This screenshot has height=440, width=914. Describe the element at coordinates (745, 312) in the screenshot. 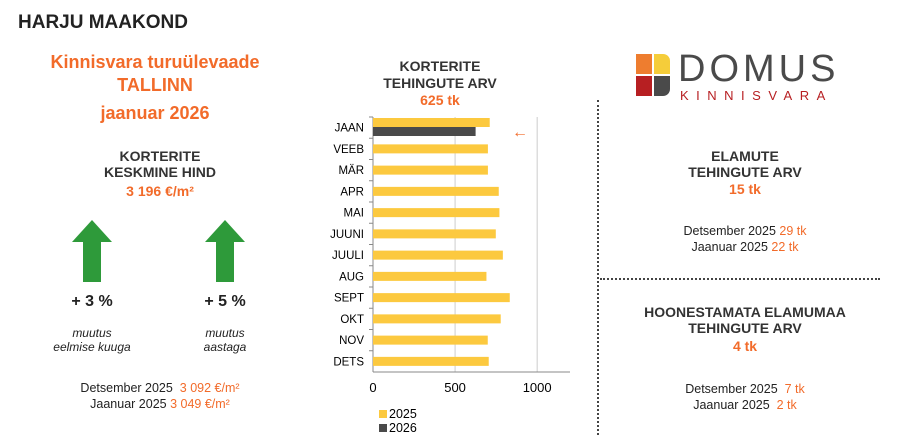

I see `title: HOONESTAMATA ELAMUMAA` at that location.